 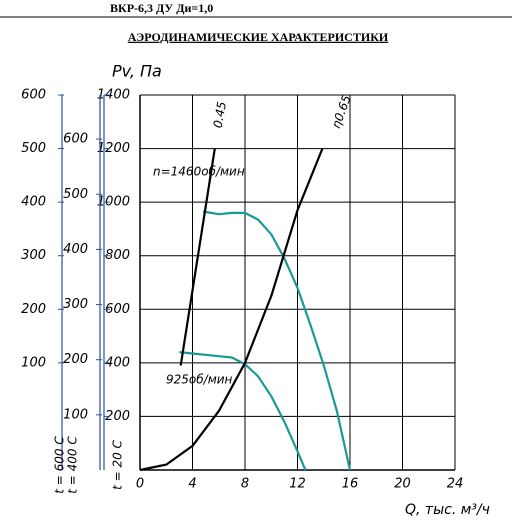 I want to click on x-tick-label: 16, so click(x=350, y=484).